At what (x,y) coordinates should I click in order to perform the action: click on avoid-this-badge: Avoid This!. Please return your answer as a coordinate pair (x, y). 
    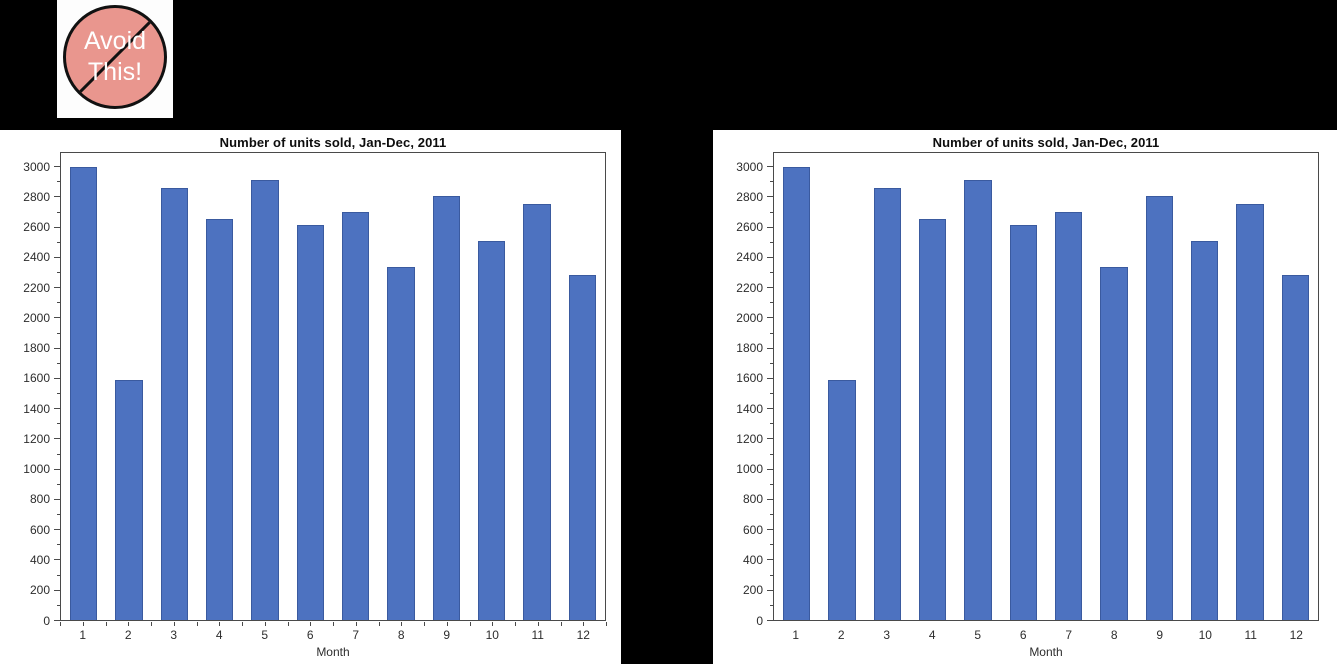
    Looking at the image, I should click on (115, 59).